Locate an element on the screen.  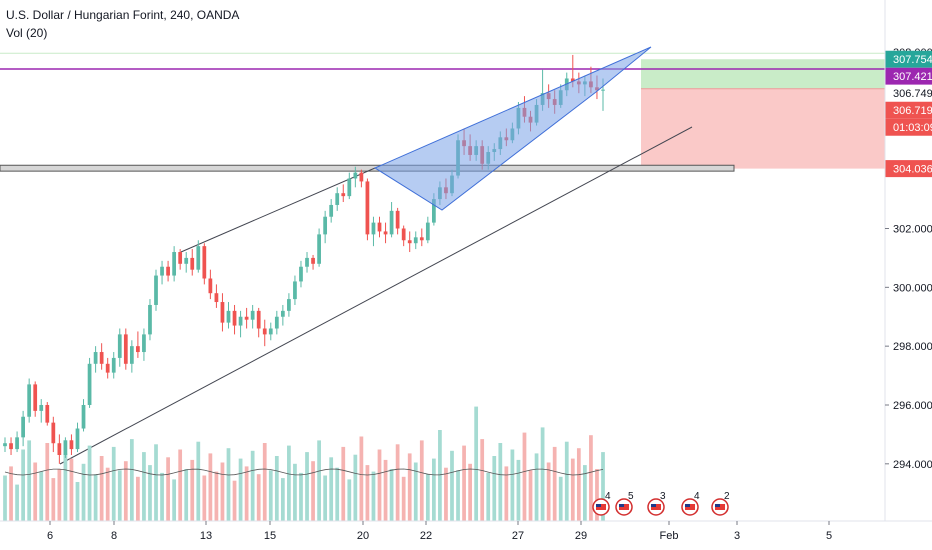
volume-bars is located at coordinates (304, 463).